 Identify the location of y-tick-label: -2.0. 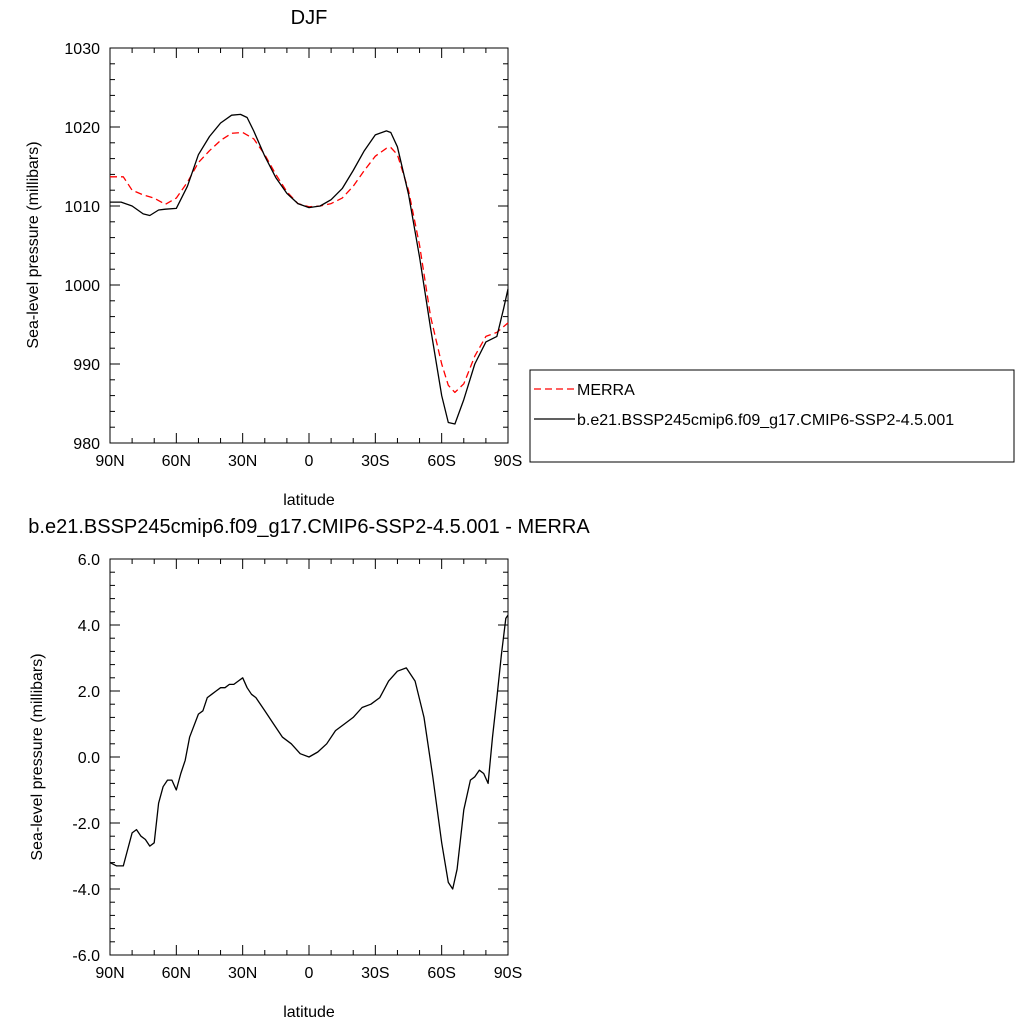
(86, 824).